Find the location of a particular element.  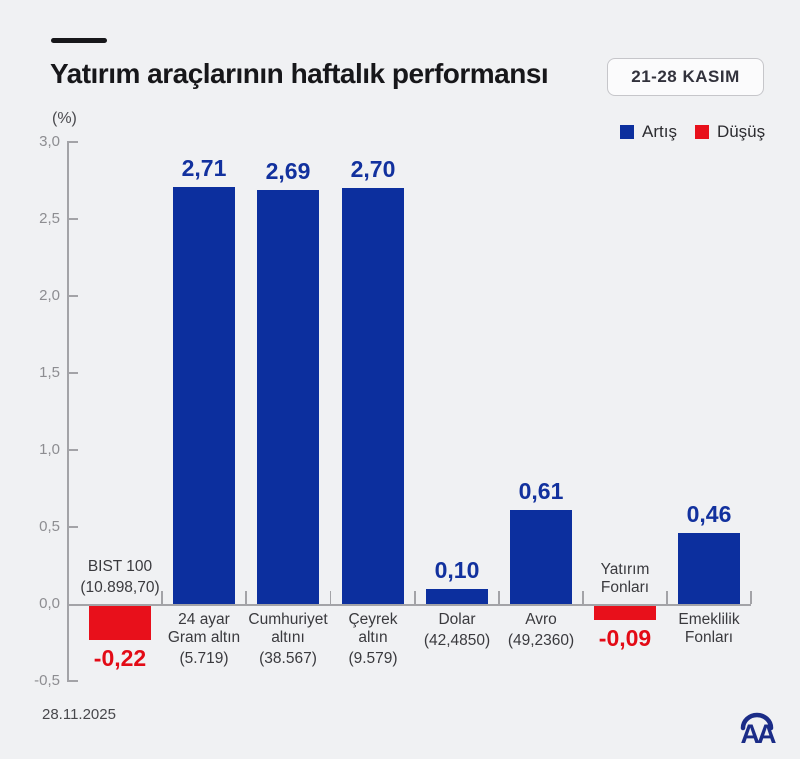

bar-category-label: Dolar (42,4850) is located at coordinates (457, 630).